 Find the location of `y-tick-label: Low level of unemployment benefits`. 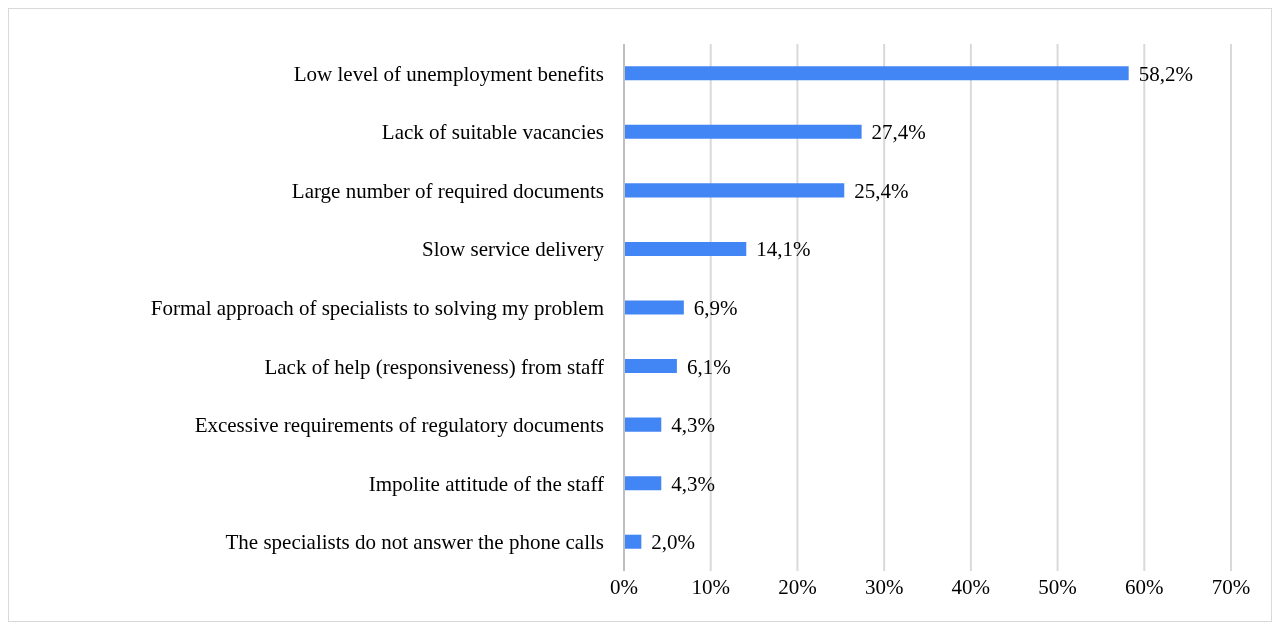

y-tick-label: Low level of unemployment benefits is located at coordinates (448, 73).